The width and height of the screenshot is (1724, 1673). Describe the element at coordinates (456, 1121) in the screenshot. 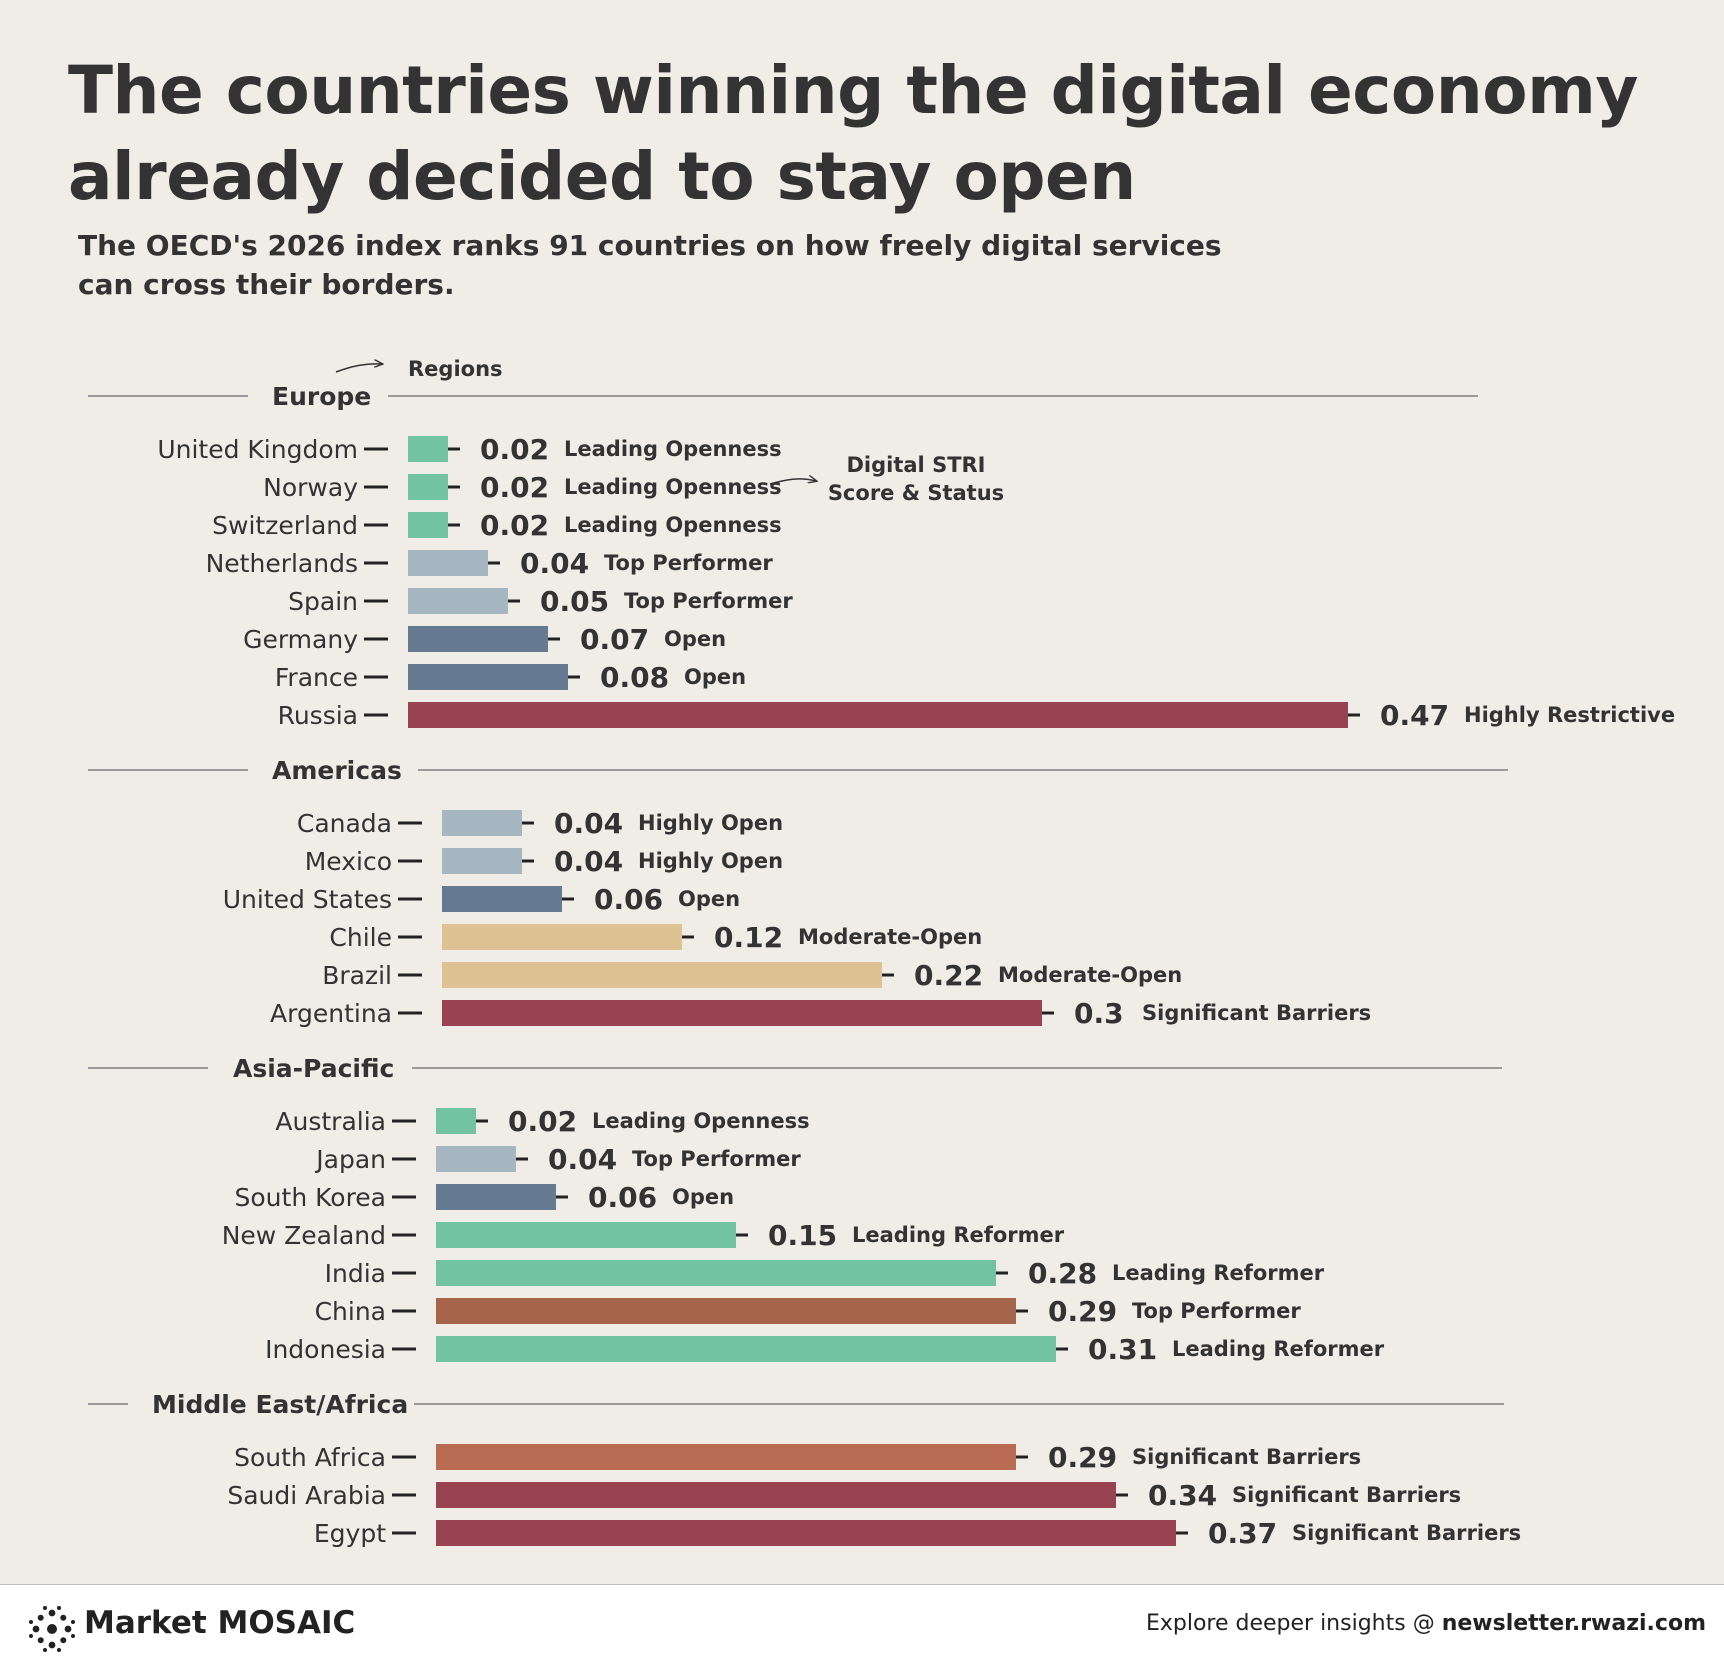

I see `bar-australia` at that location.